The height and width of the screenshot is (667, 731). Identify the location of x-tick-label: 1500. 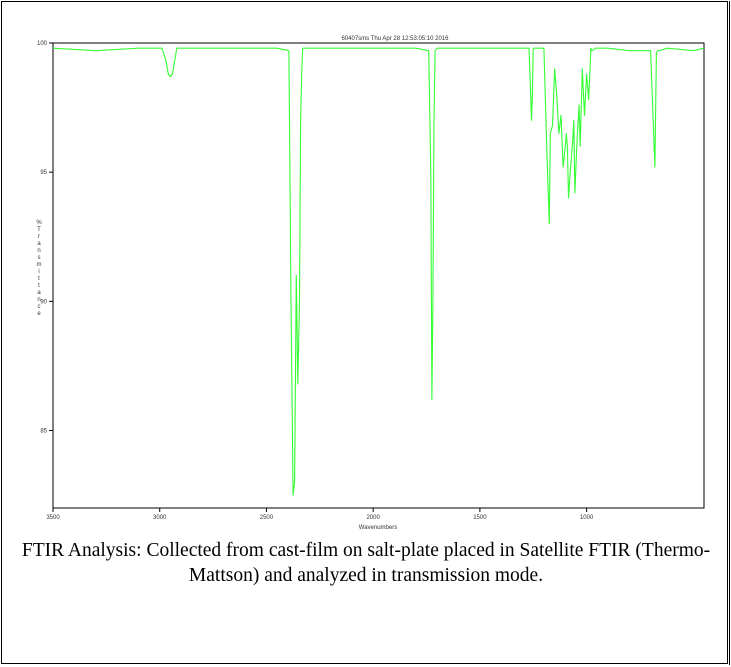
(480, 518).